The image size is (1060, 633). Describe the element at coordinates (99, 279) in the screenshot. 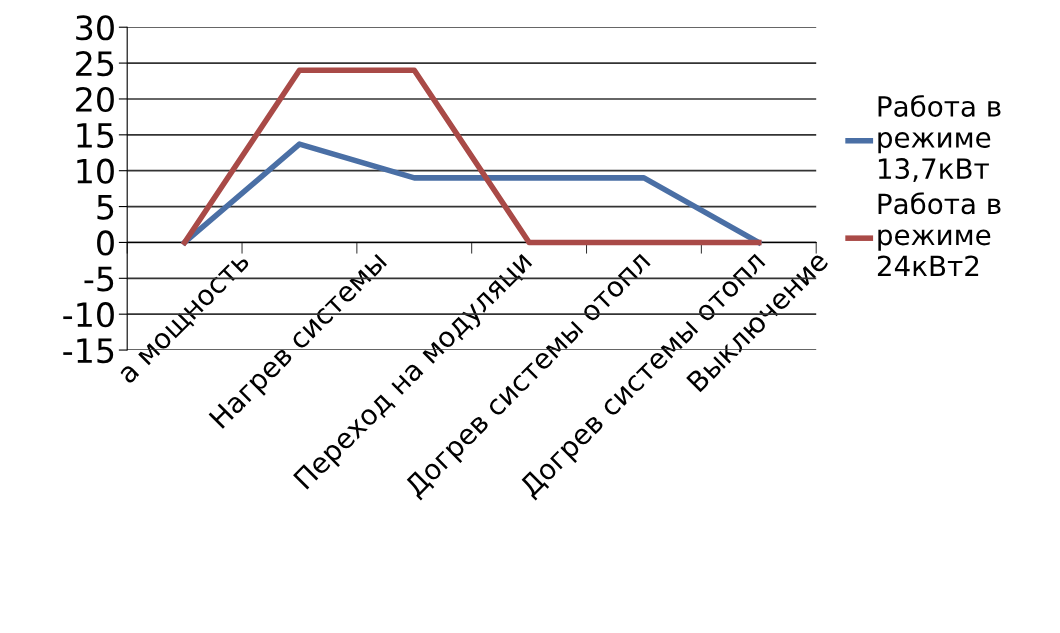

I see `y-tick-label: -5` at that location.